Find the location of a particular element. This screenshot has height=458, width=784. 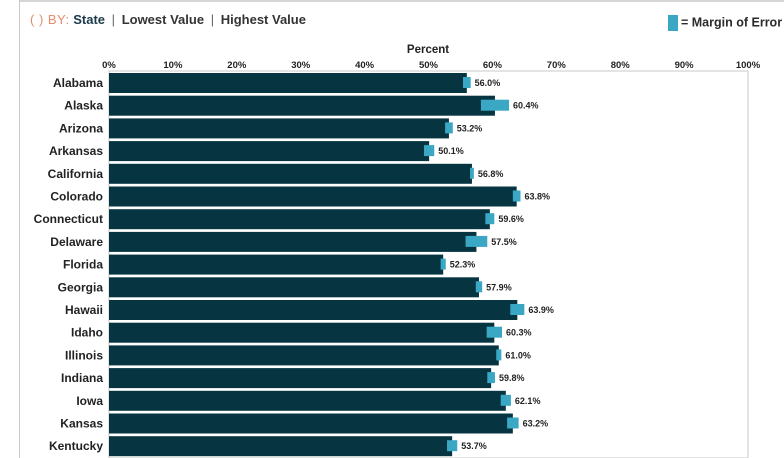

legend: = Margin of Error is located at coordinates (725, 24).